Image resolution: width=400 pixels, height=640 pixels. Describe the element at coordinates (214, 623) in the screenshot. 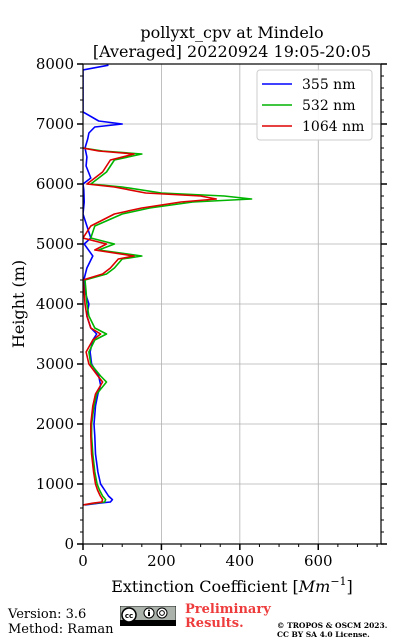

I see `preliminary-line-2: Results.` at that location.